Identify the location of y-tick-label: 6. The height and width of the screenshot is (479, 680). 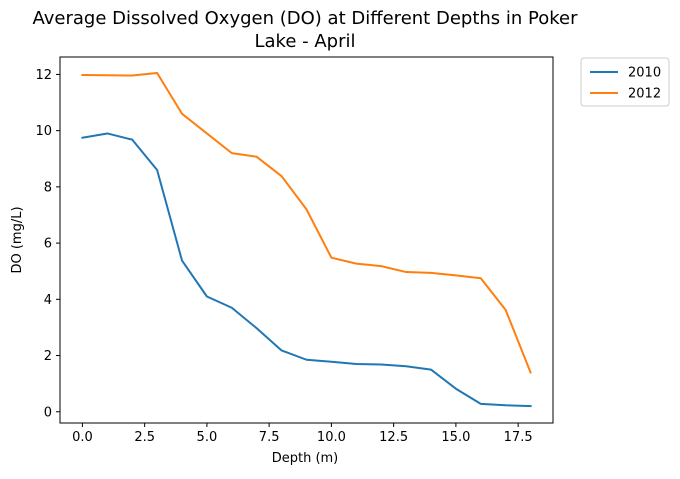
(48, 244).